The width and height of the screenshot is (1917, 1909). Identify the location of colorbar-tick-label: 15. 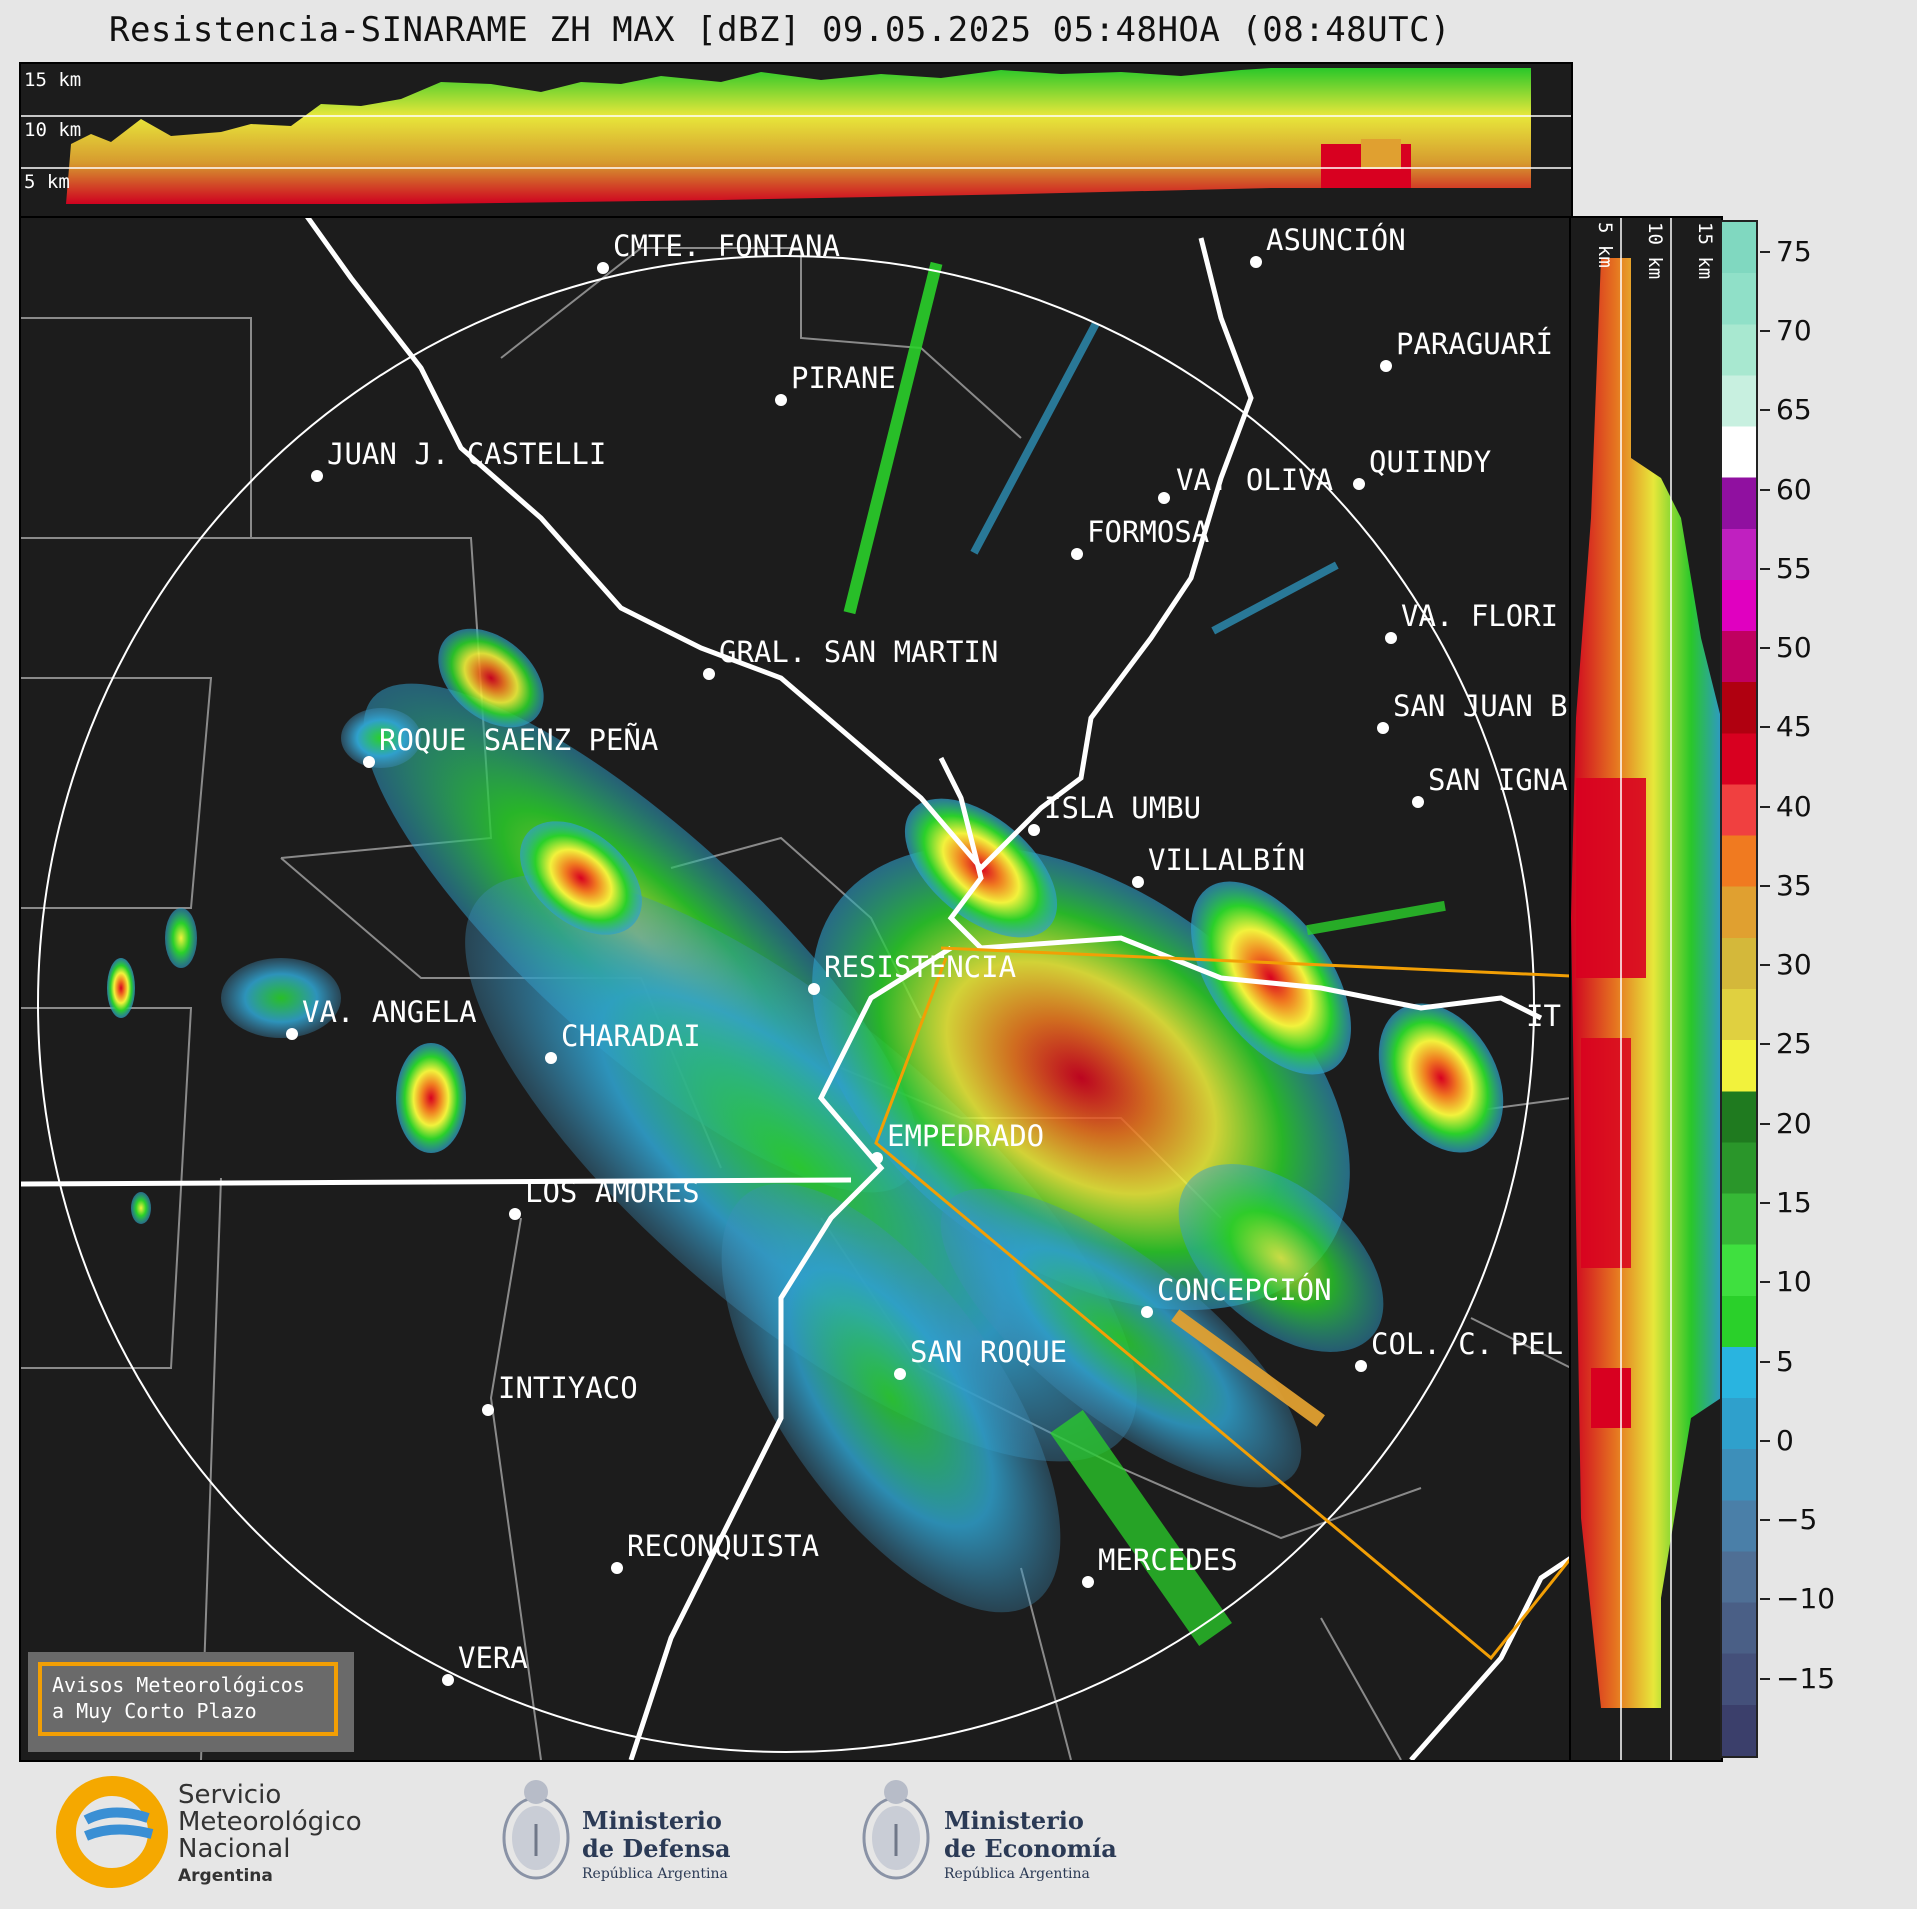
(1794, 1203).